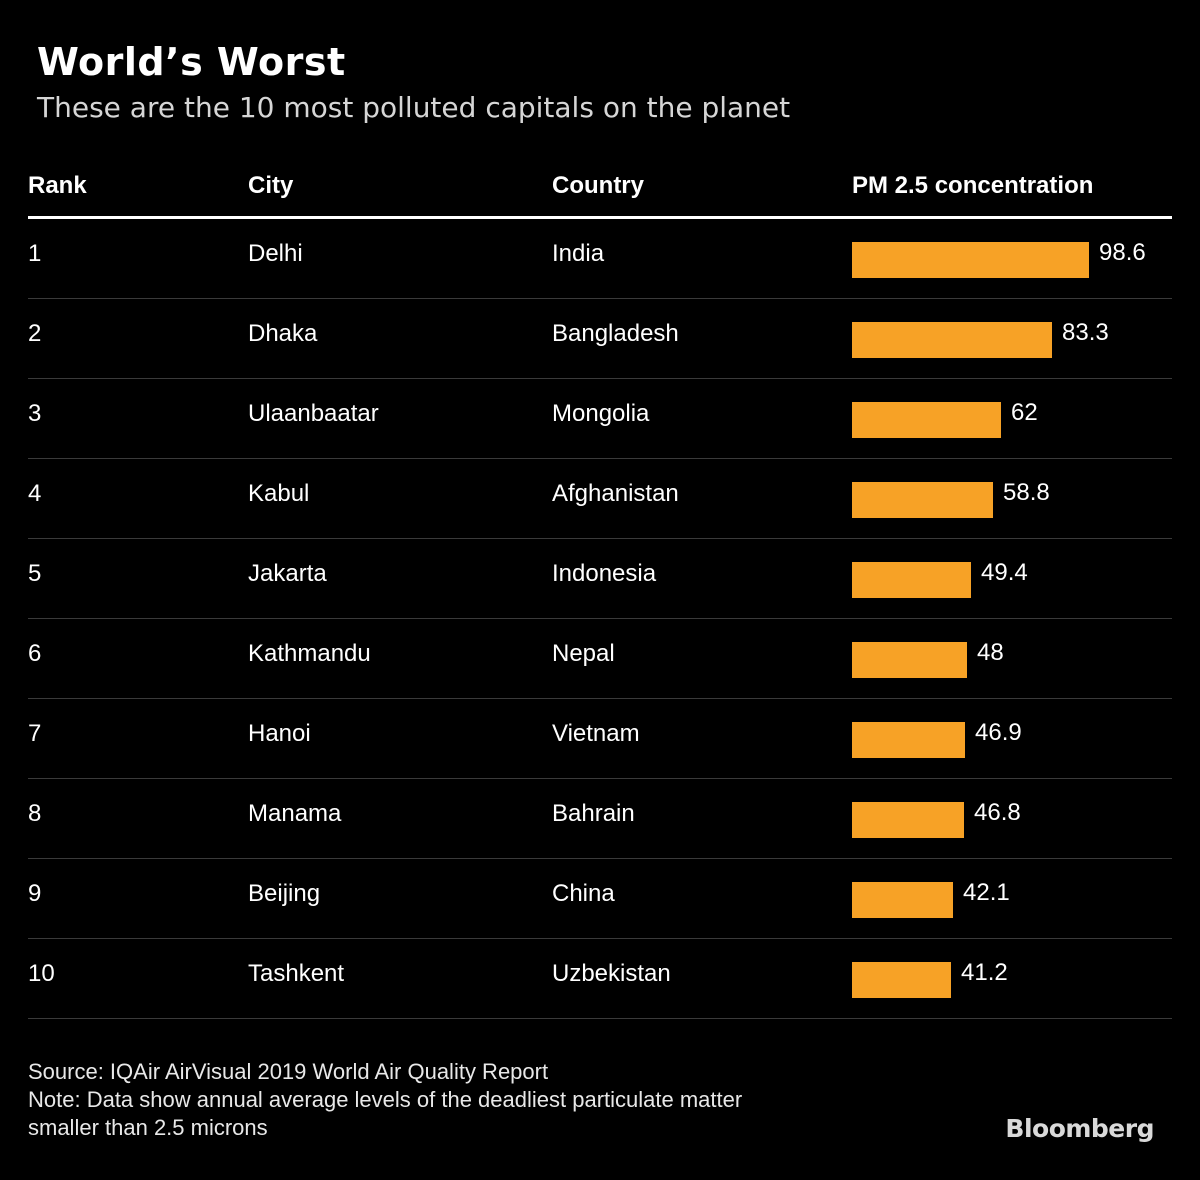  What do you see at coordinates (35, 573) in the screenshot?
I see `rank-cell: 5` at bounding box center [35, 573].